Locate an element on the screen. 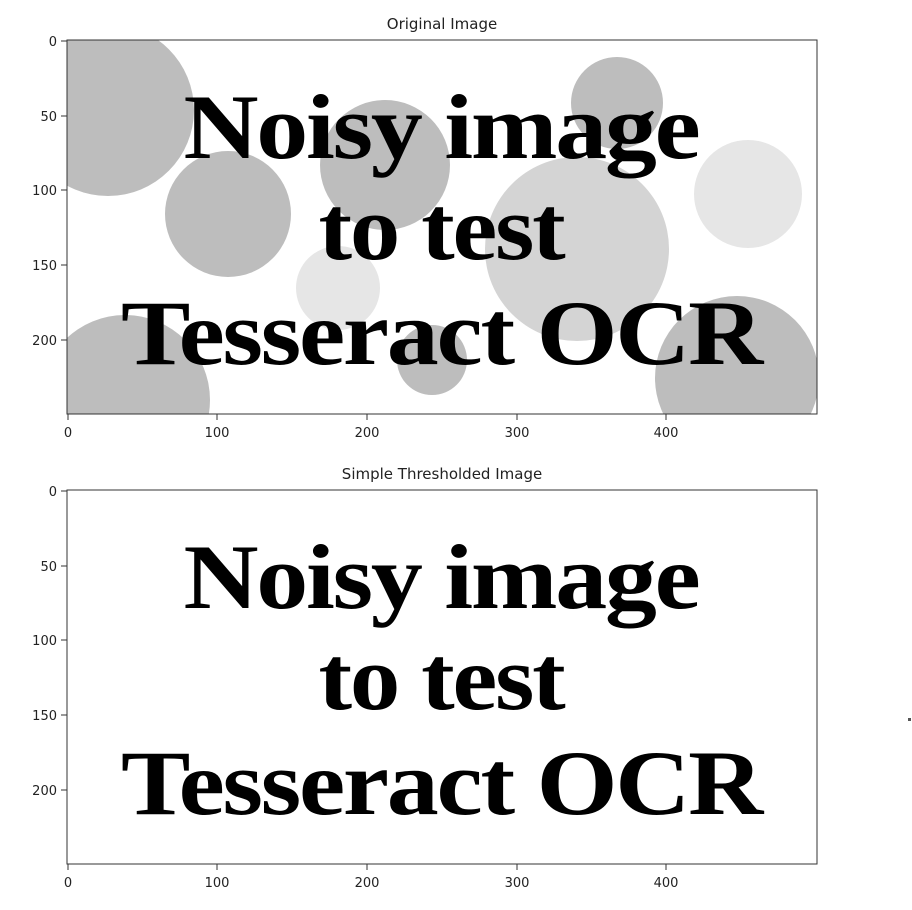 This screenshot has height=910, width=912. x-axis-original: 0 100 200 300 400 is located at coordinates (371, 427).